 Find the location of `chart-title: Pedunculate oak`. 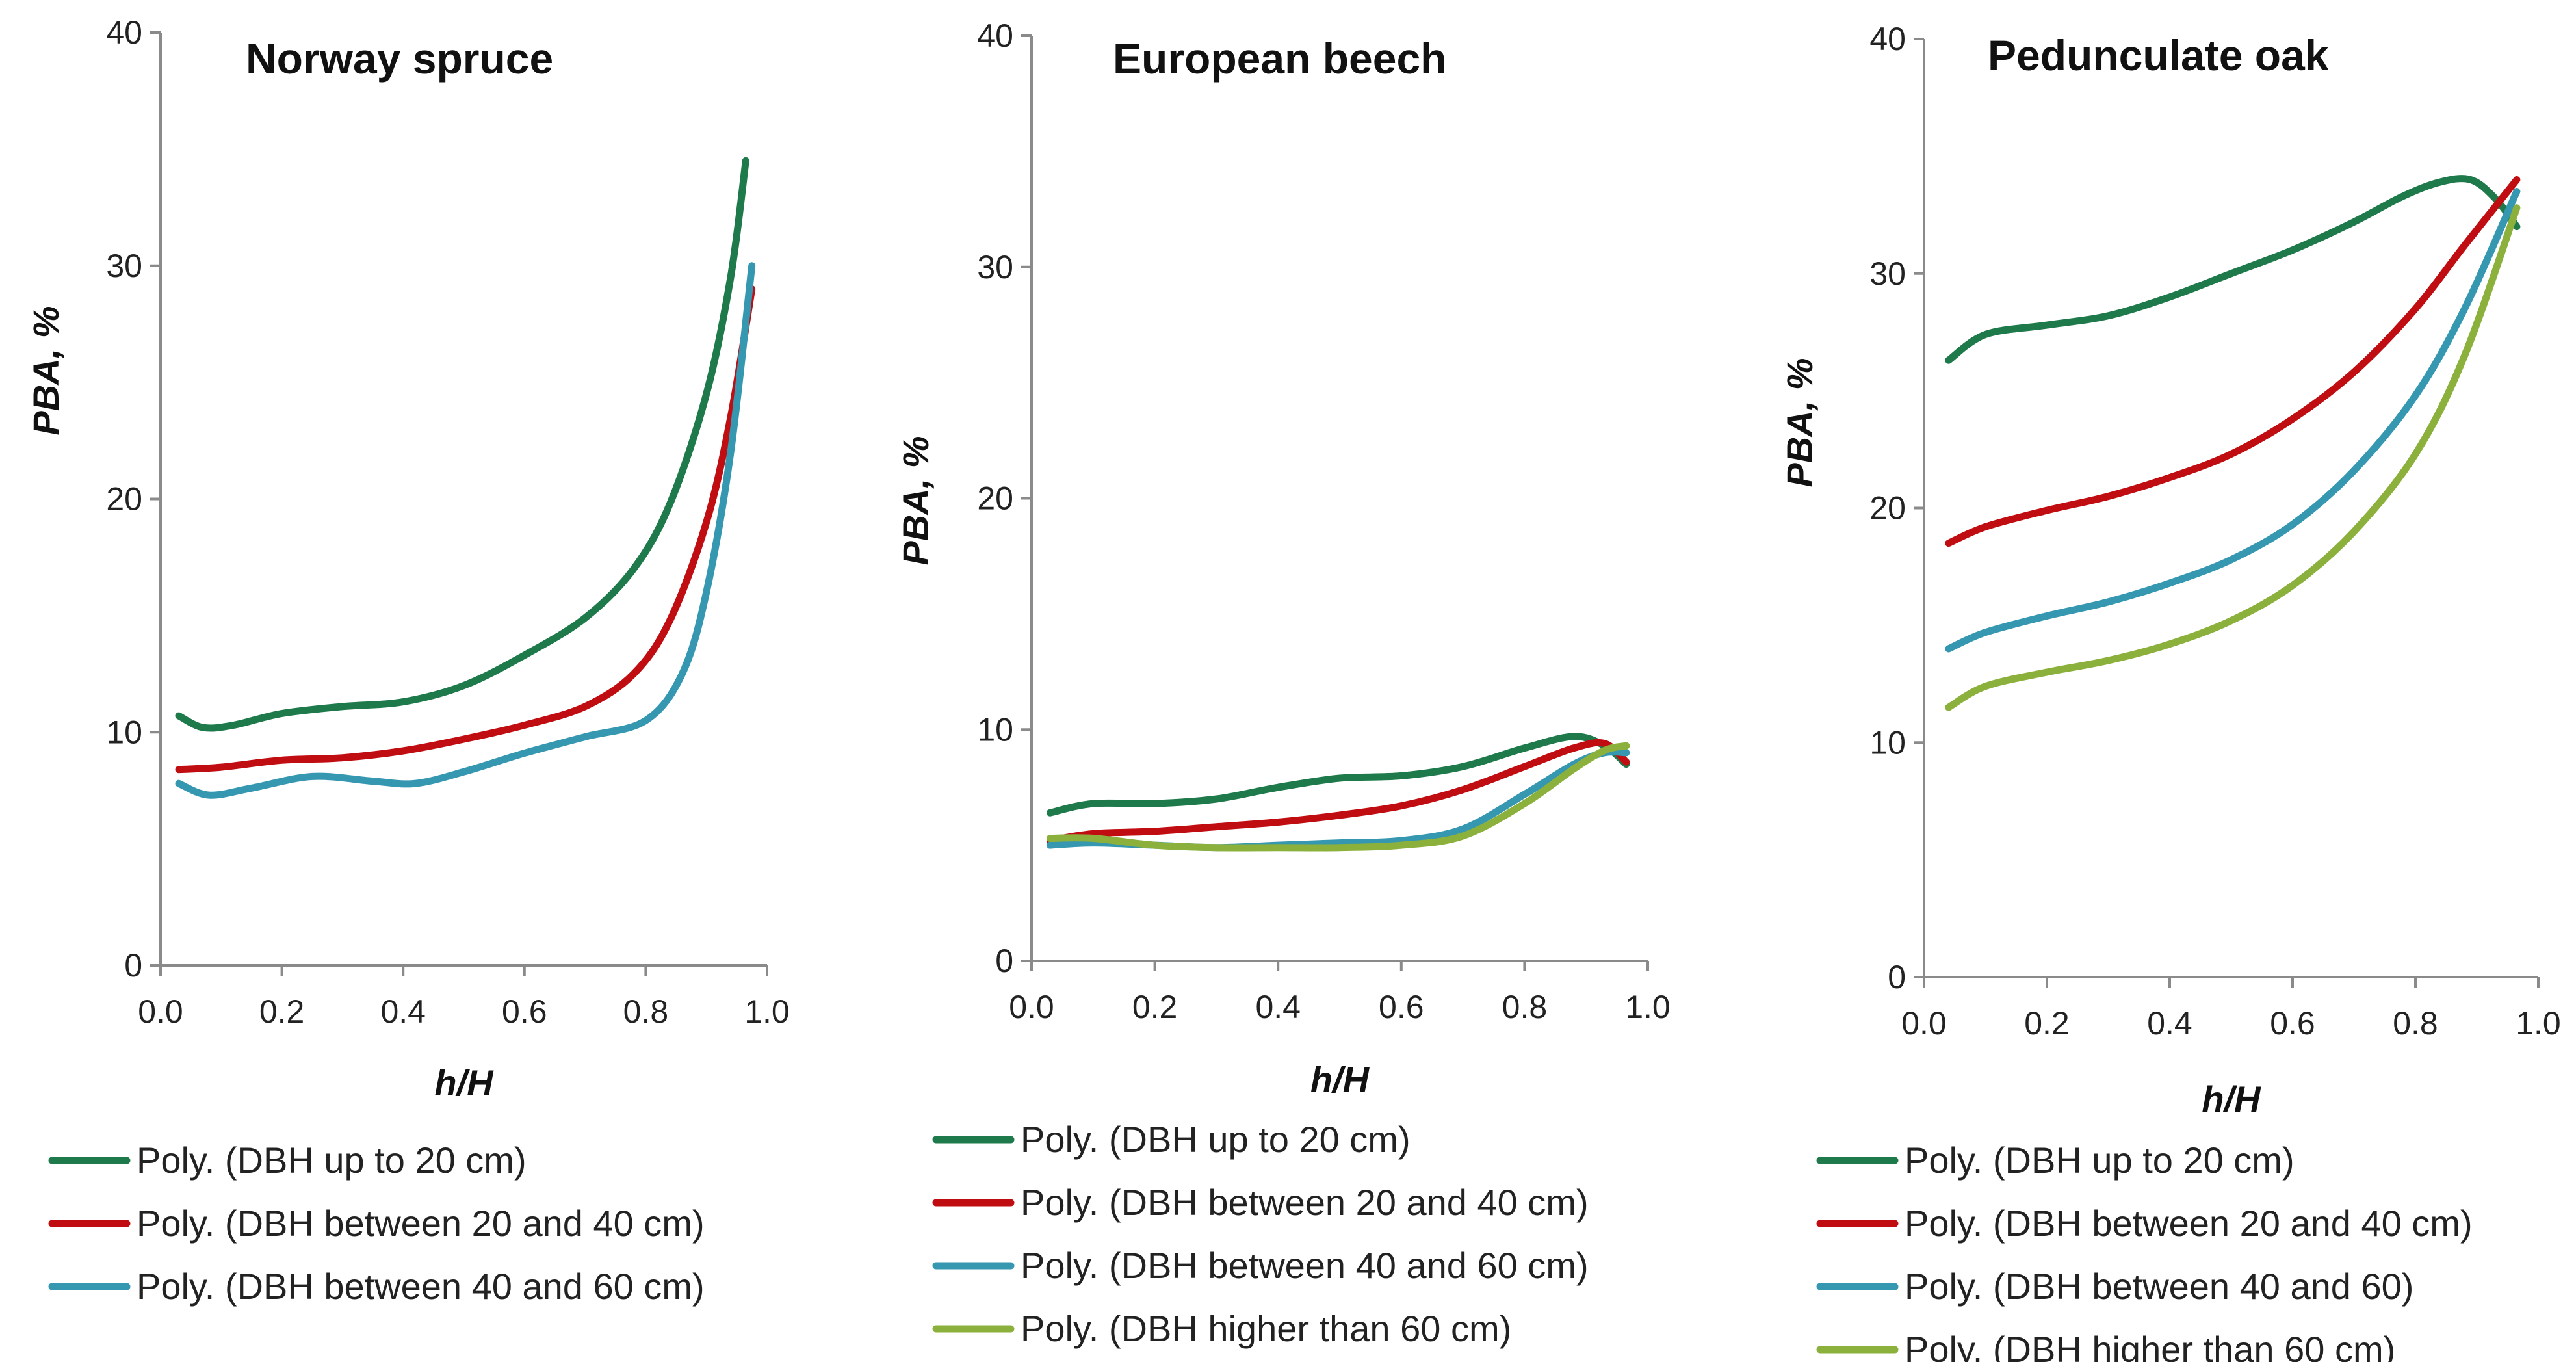

chart-title: Pedunculate oak is located at coordinates (2158, 55).